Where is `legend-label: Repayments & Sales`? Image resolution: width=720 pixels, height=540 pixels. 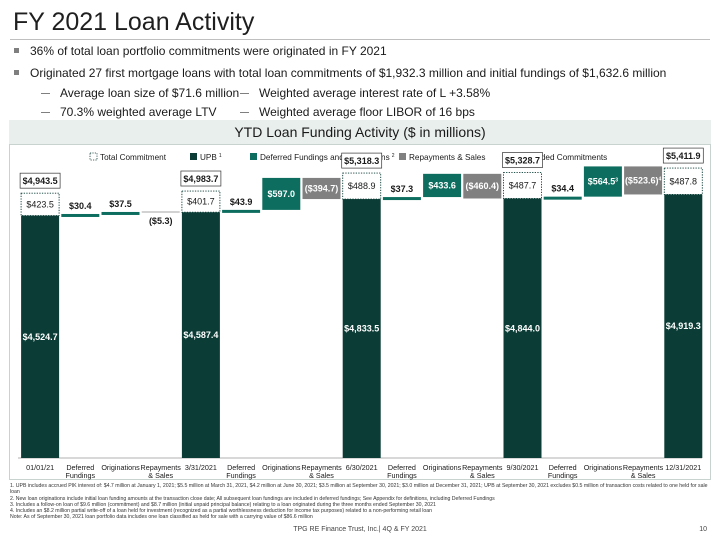 legend-label: Repayments & Sales is located at coordinates (447, 157).